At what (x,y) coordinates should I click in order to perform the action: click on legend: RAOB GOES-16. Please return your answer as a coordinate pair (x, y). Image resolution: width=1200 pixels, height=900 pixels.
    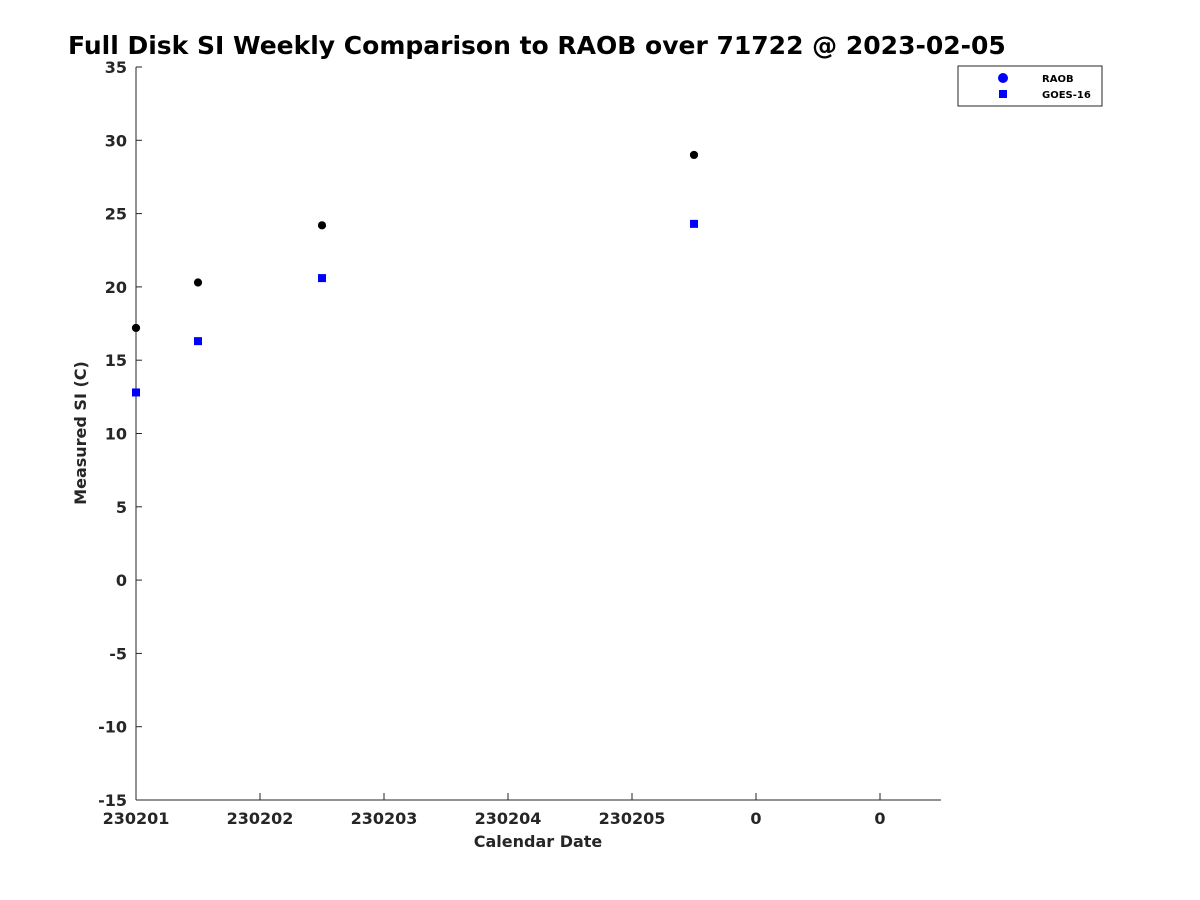
    Looking at the image, I should click on (1030, 86).